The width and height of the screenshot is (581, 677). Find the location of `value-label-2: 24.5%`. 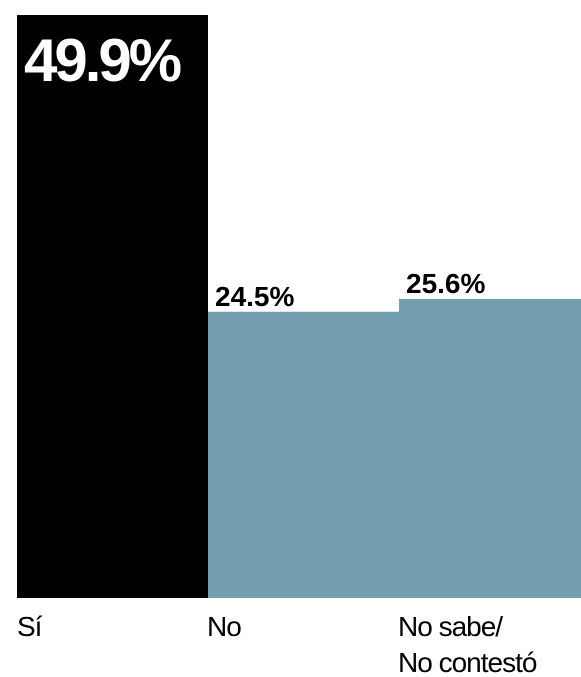

value-label-2: 24.5% is located at coordinates (254, 296).